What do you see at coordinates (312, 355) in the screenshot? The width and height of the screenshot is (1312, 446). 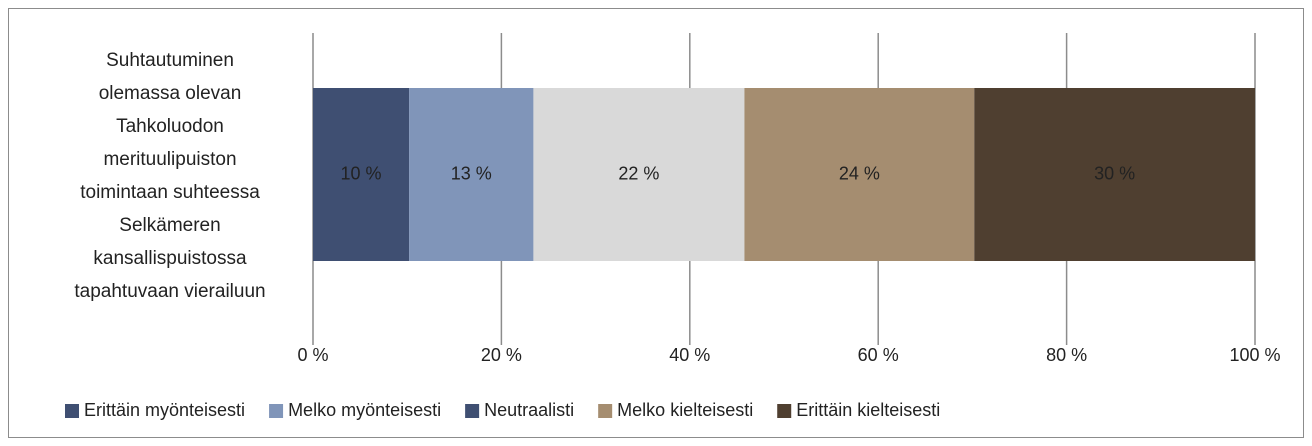 I see `x-tick-label: 0 %` at bounding box center [312, 355].